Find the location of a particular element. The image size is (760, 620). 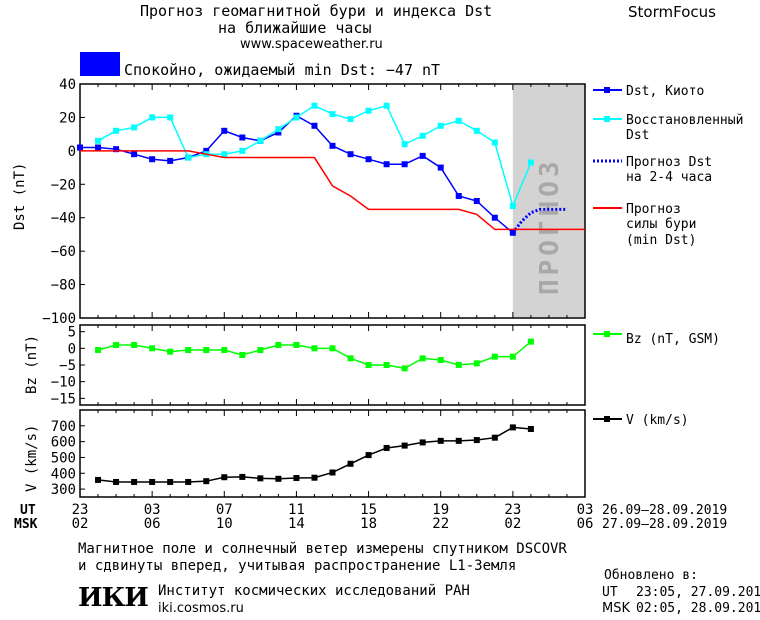

iki-logo: ИКИ is located at coordinates (113, 598).